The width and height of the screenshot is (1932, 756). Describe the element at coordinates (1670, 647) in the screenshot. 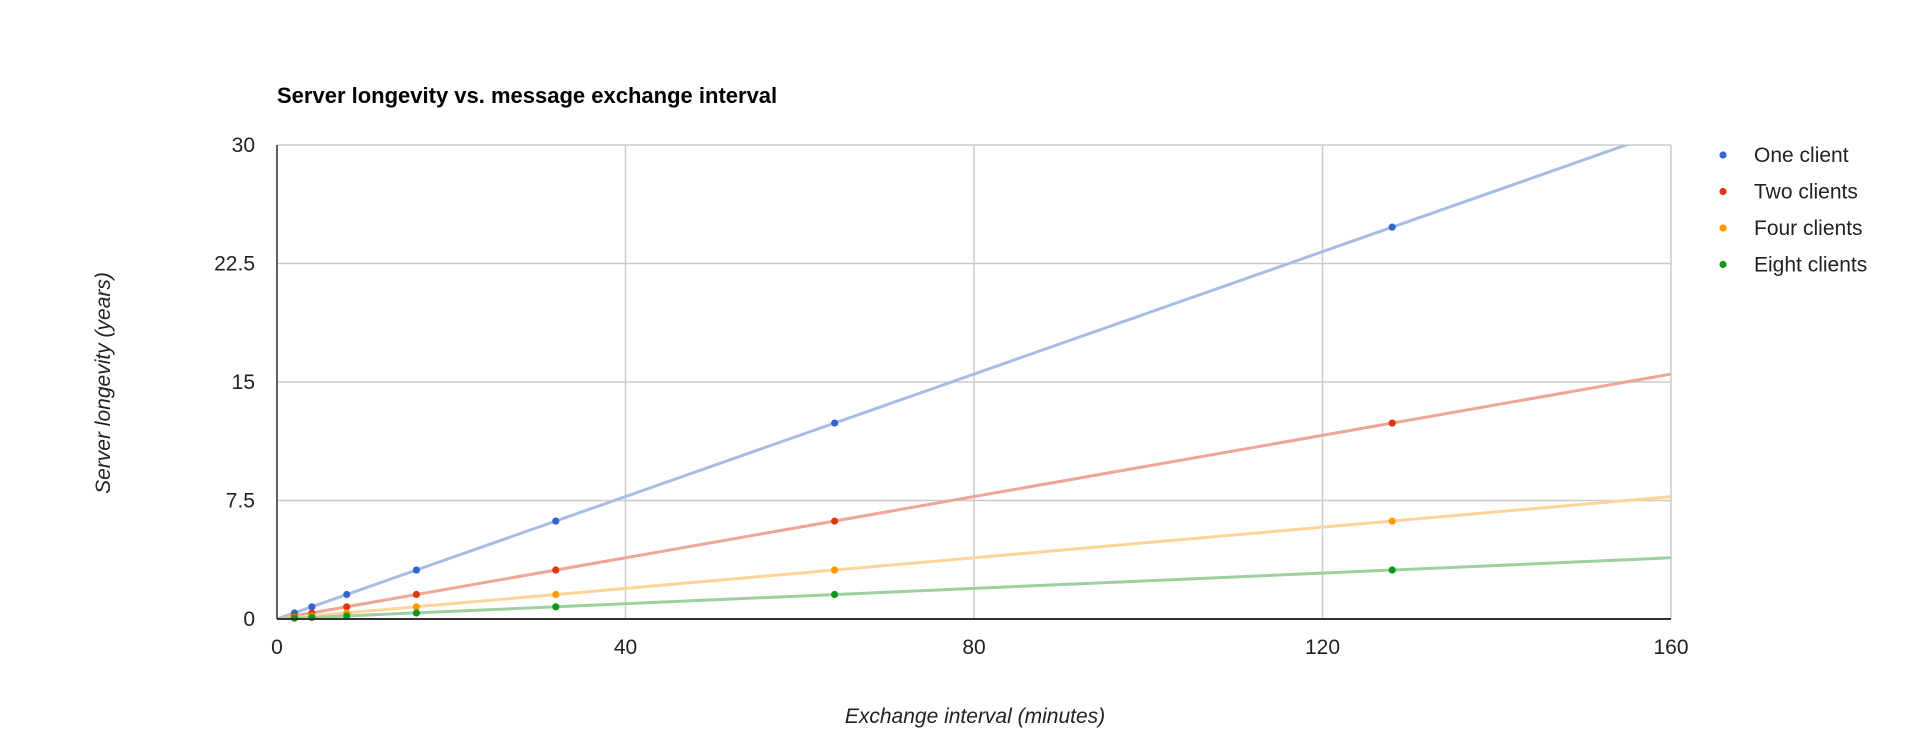

I see `x-tick-label: 160` at that location.